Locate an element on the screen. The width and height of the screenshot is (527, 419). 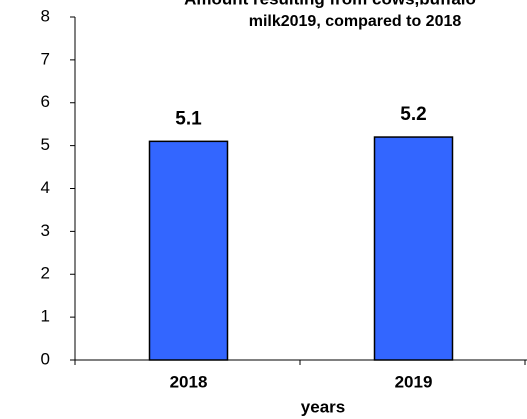
data-label: 5.1 is located at coordinates (188, 118).